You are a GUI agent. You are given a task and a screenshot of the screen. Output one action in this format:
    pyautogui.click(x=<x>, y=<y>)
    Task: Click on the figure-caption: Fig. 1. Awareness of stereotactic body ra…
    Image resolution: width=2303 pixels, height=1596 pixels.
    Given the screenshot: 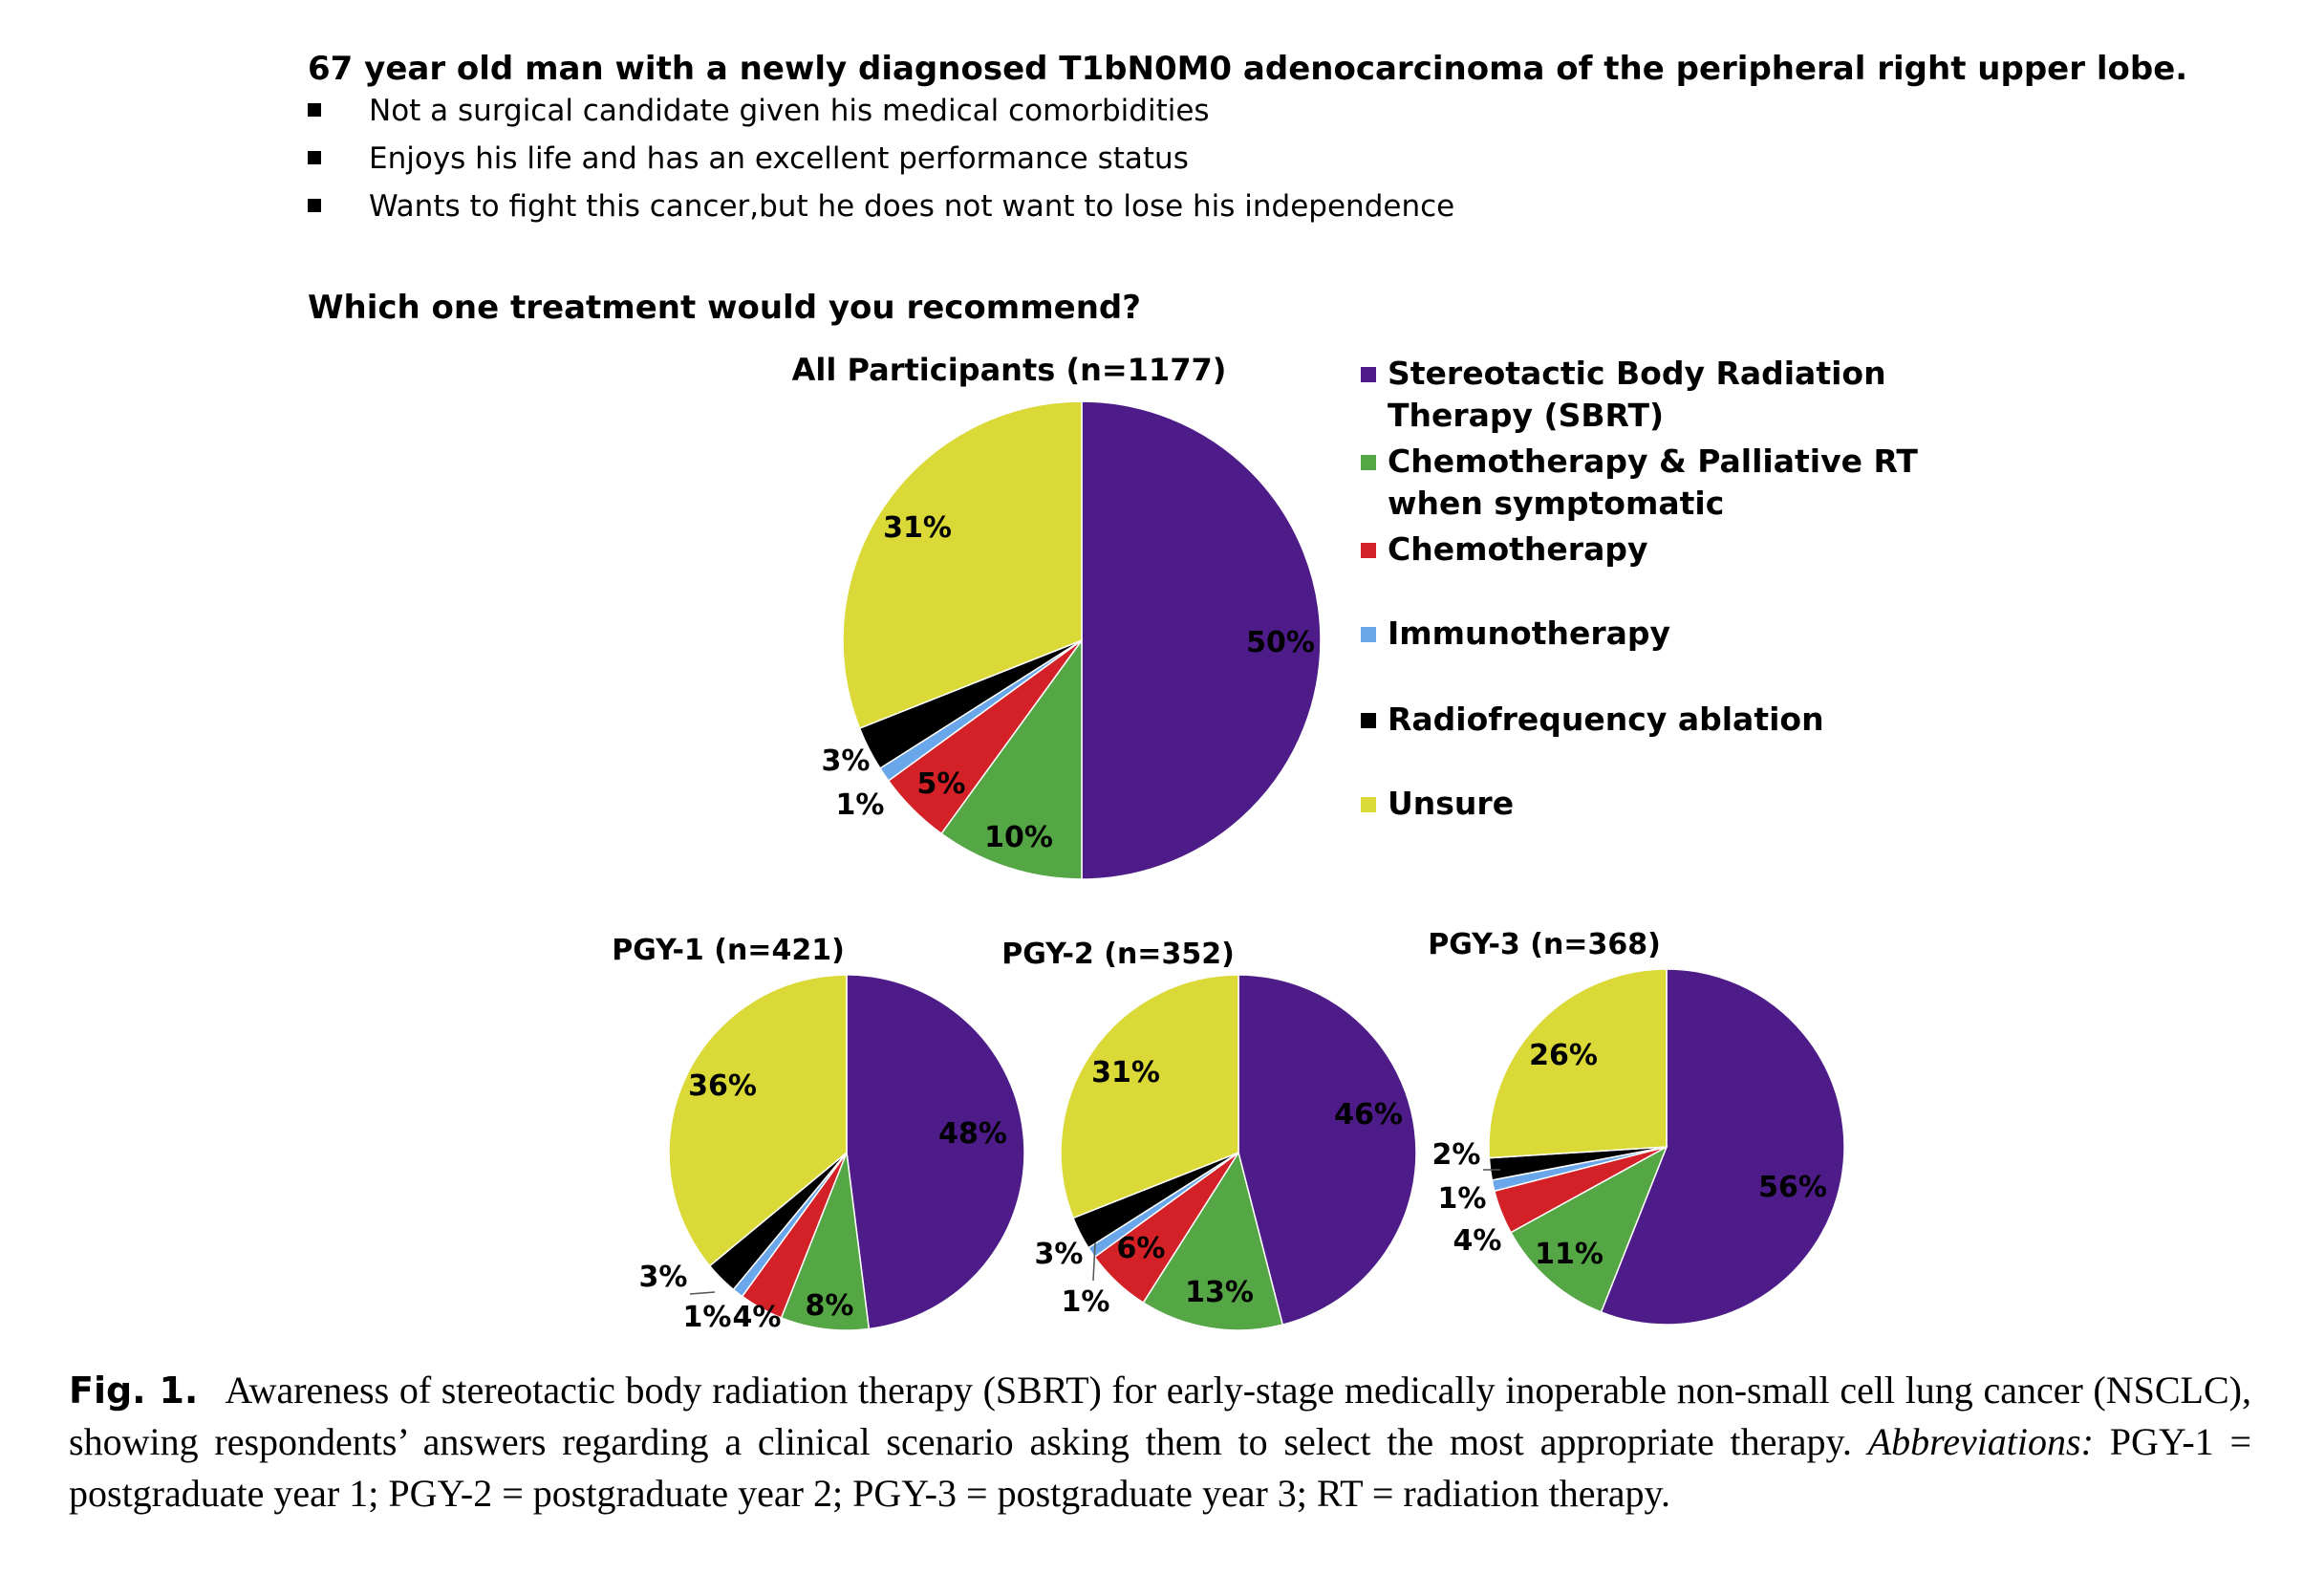 What is the action you would take?
    pyautogui.click(x=1160, y=1443)
    